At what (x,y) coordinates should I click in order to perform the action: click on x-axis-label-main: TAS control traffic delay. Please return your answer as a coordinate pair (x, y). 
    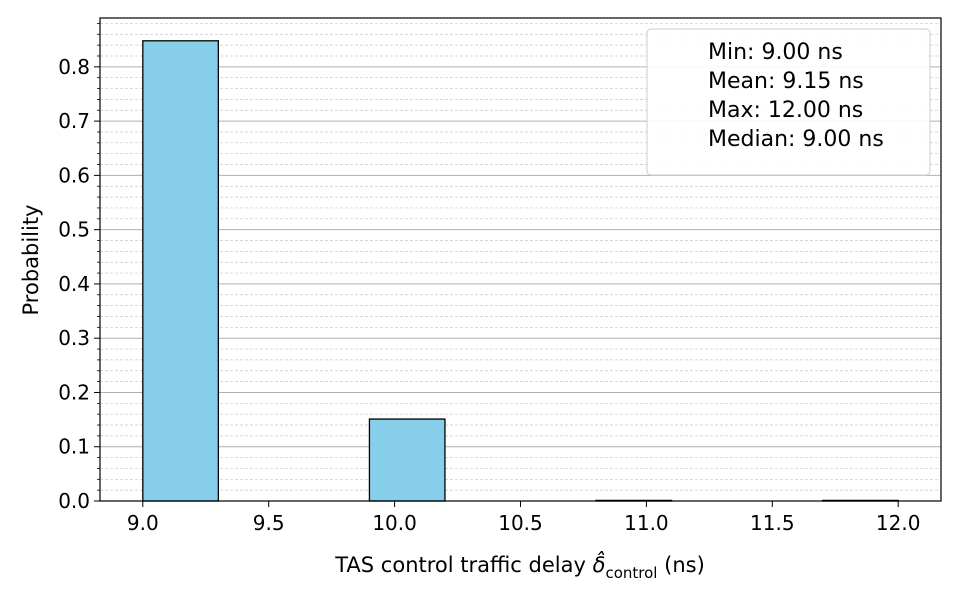
    Looking at the image, I should click on (463, 565).